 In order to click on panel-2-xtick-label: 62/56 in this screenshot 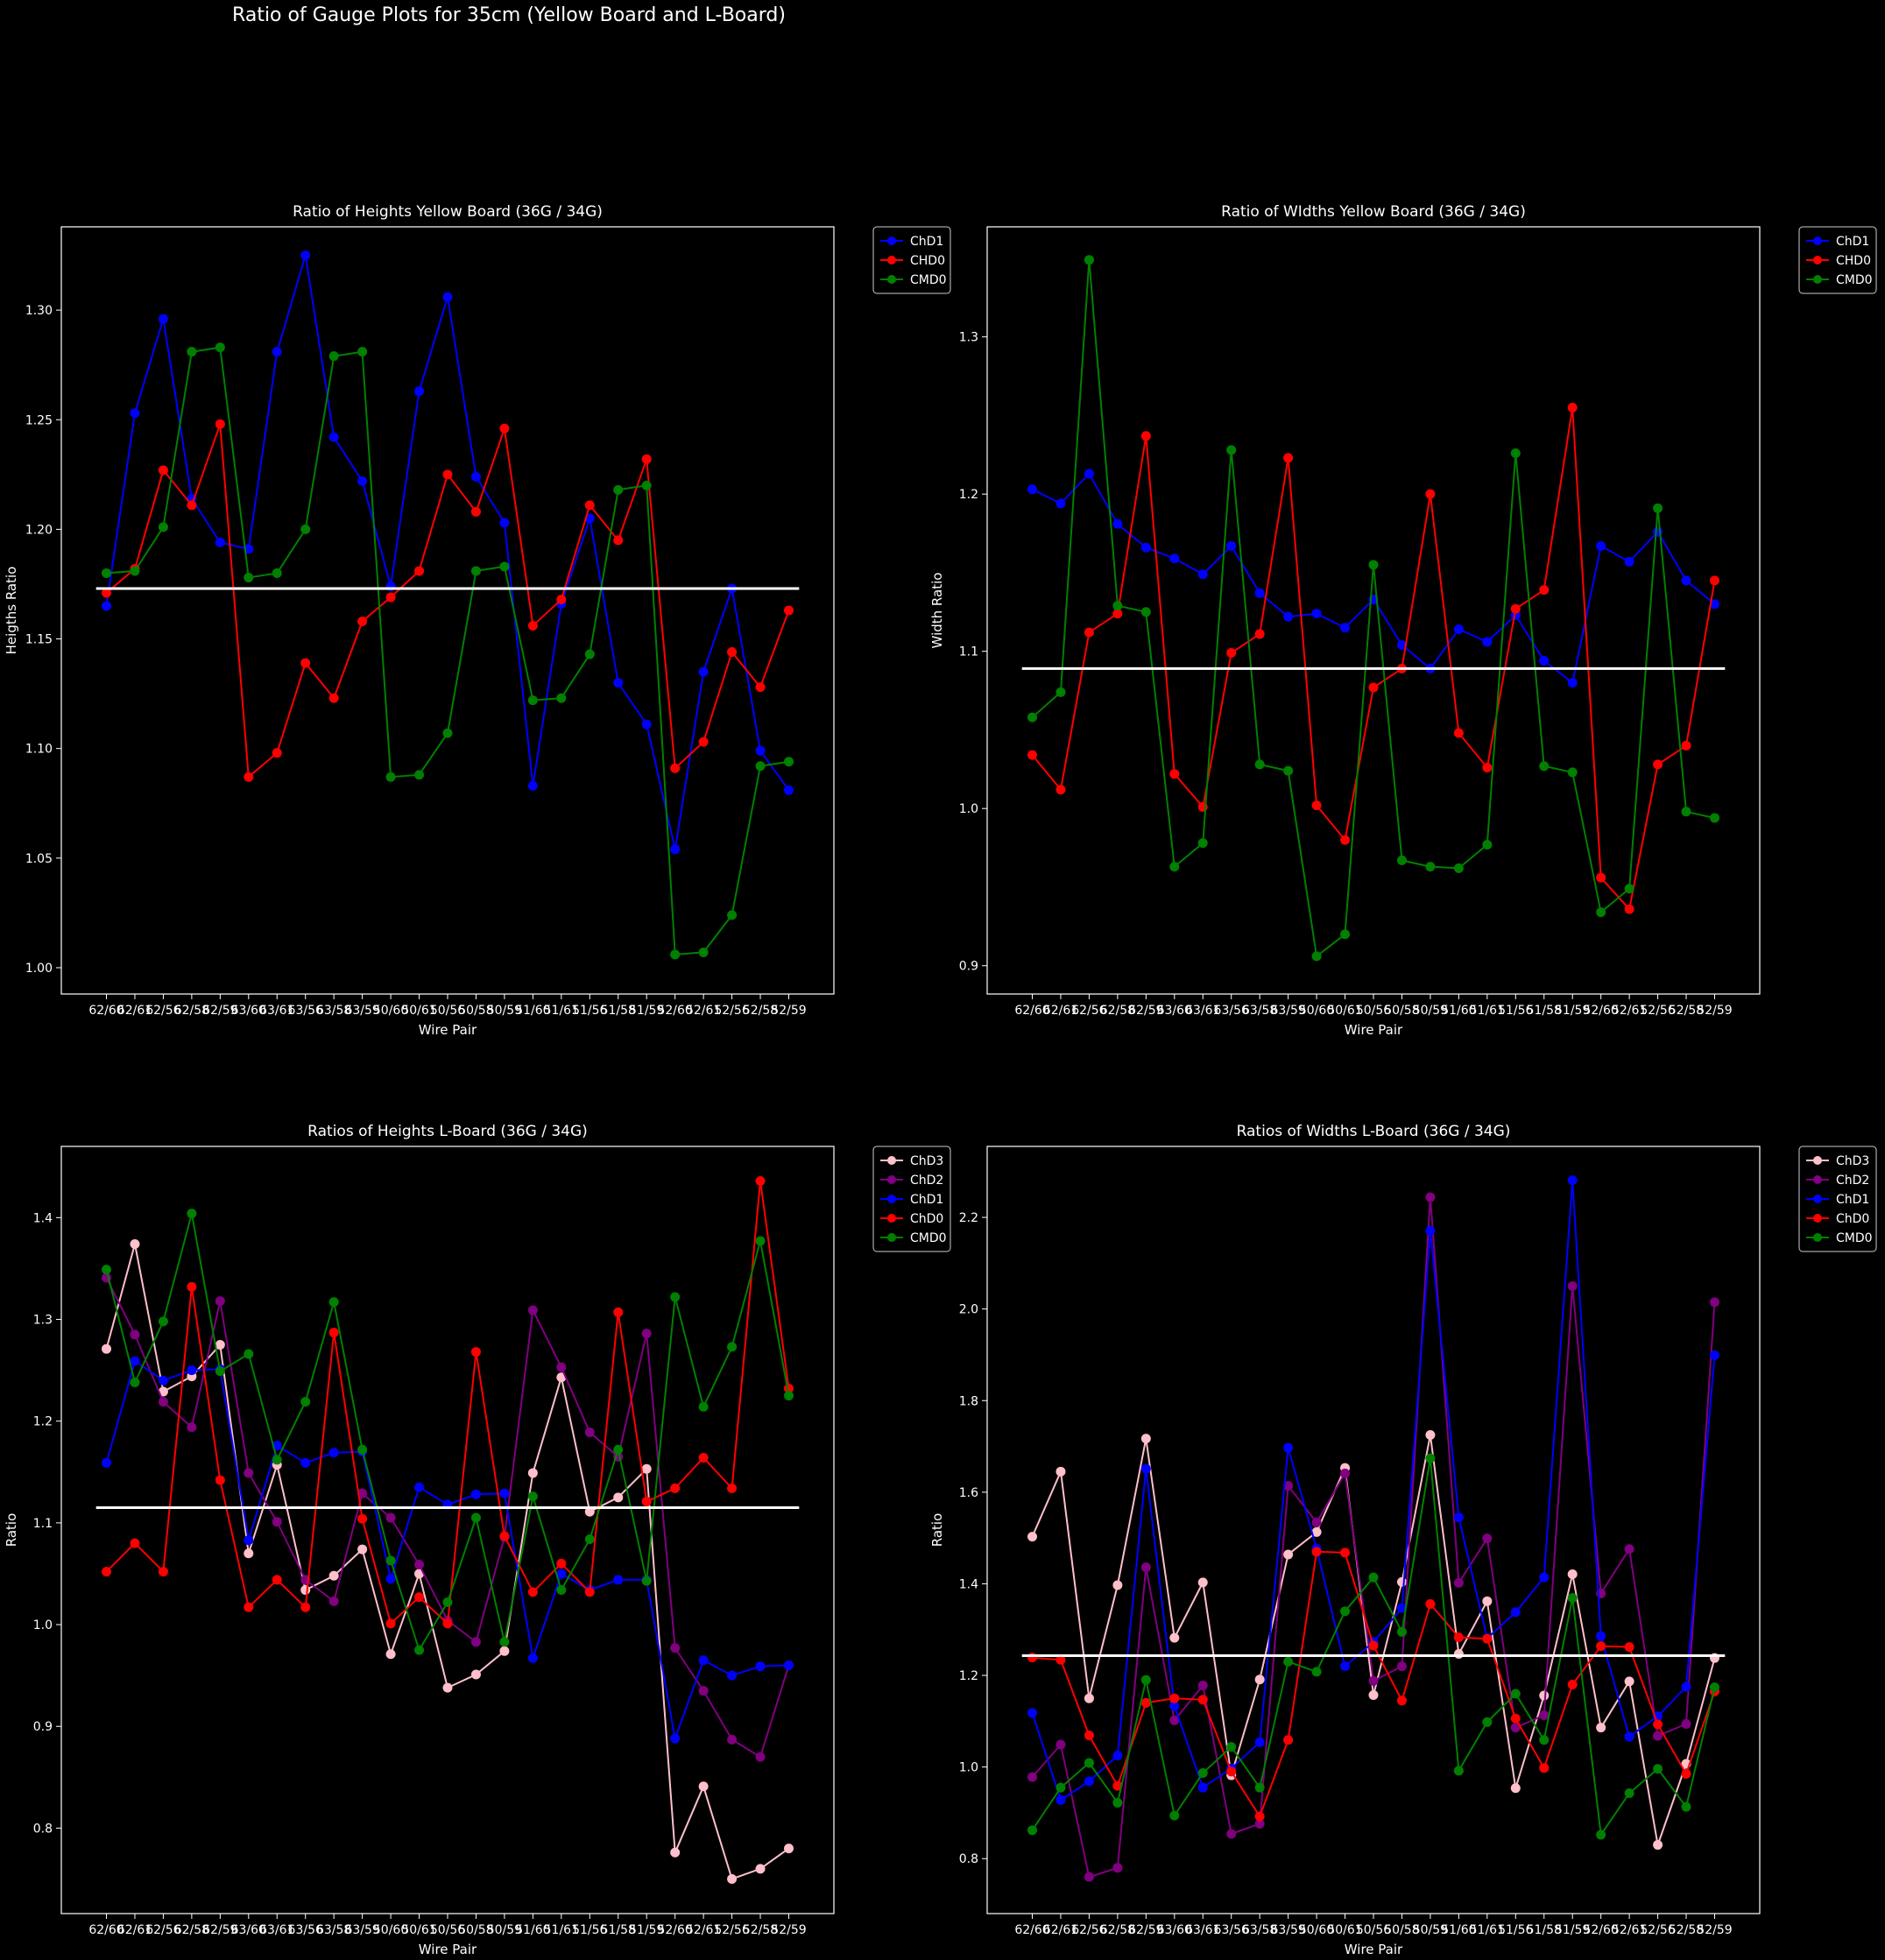, I will do `click(1088, 1011)`.